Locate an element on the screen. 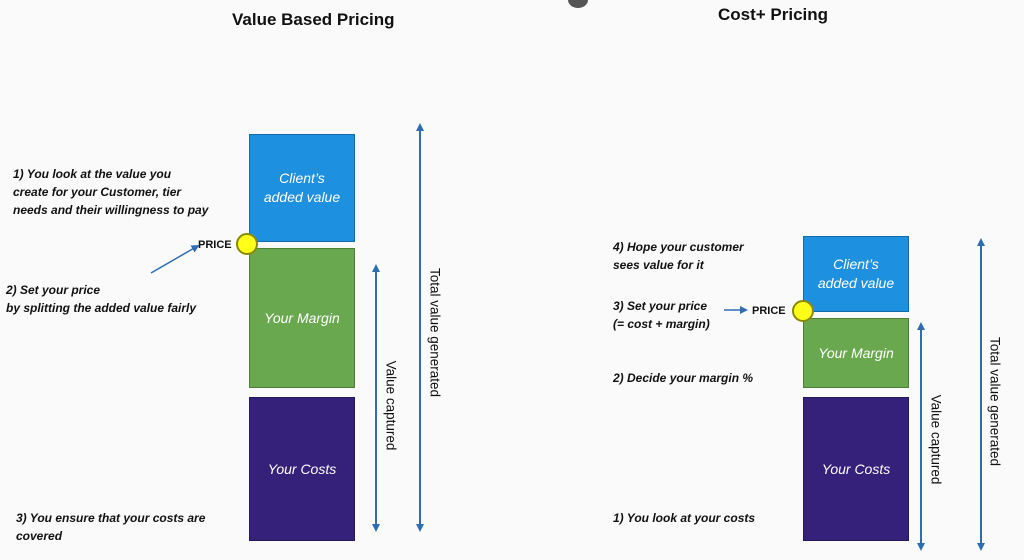  left-costs-box: Your Costs is located at coordinates (302, 469).